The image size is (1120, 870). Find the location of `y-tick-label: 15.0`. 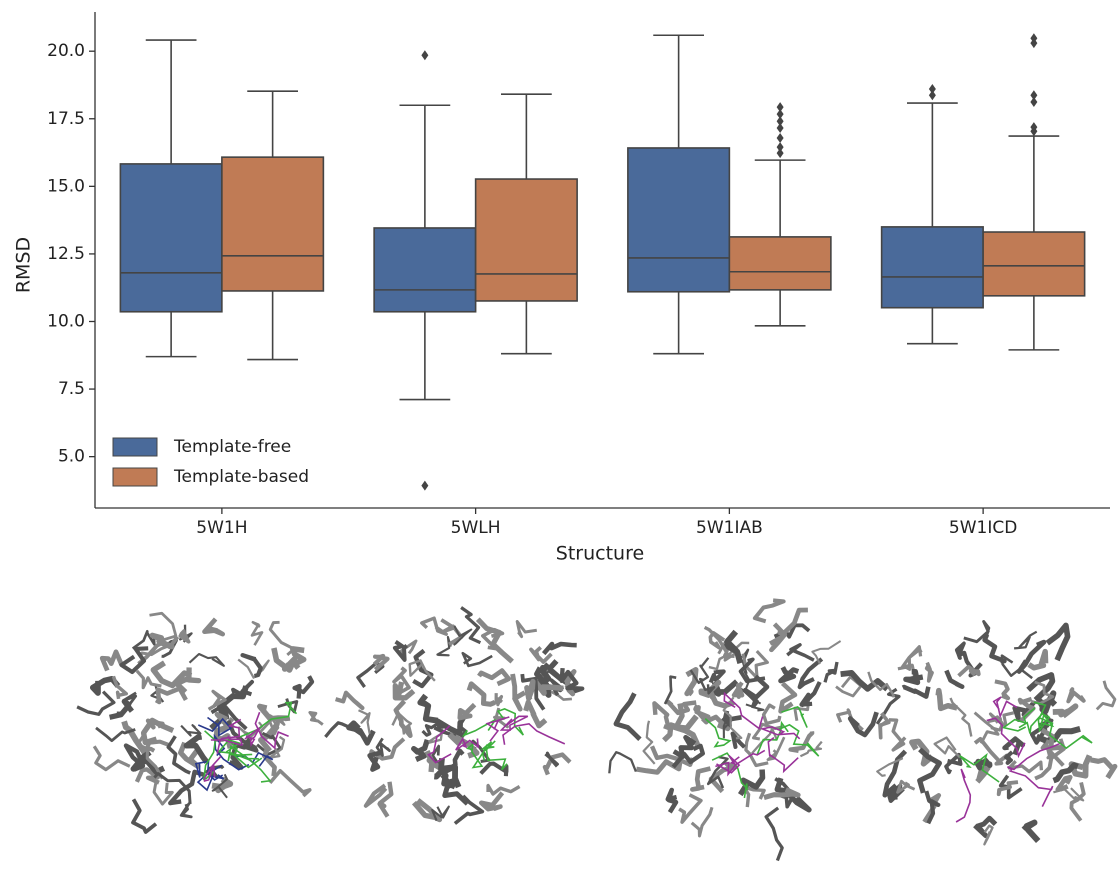

y-tick-label: 15.0 is located at coordinates (66, 186).